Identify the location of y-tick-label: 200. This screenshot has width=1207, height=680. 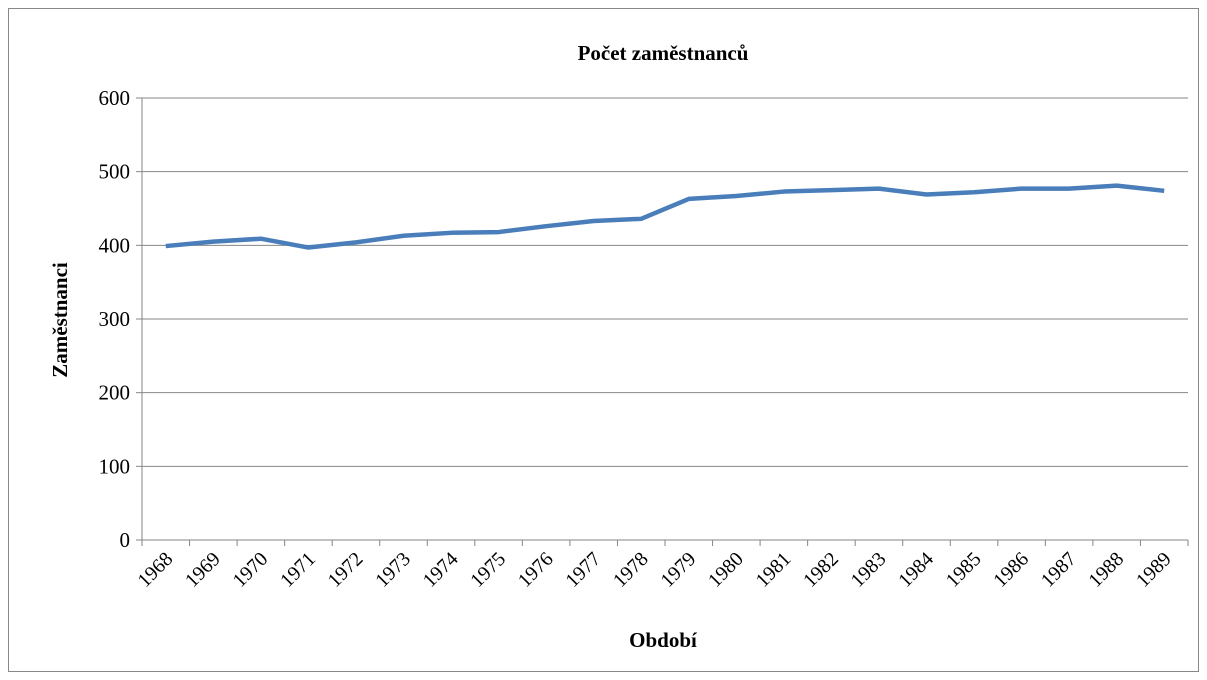
(115, 393).